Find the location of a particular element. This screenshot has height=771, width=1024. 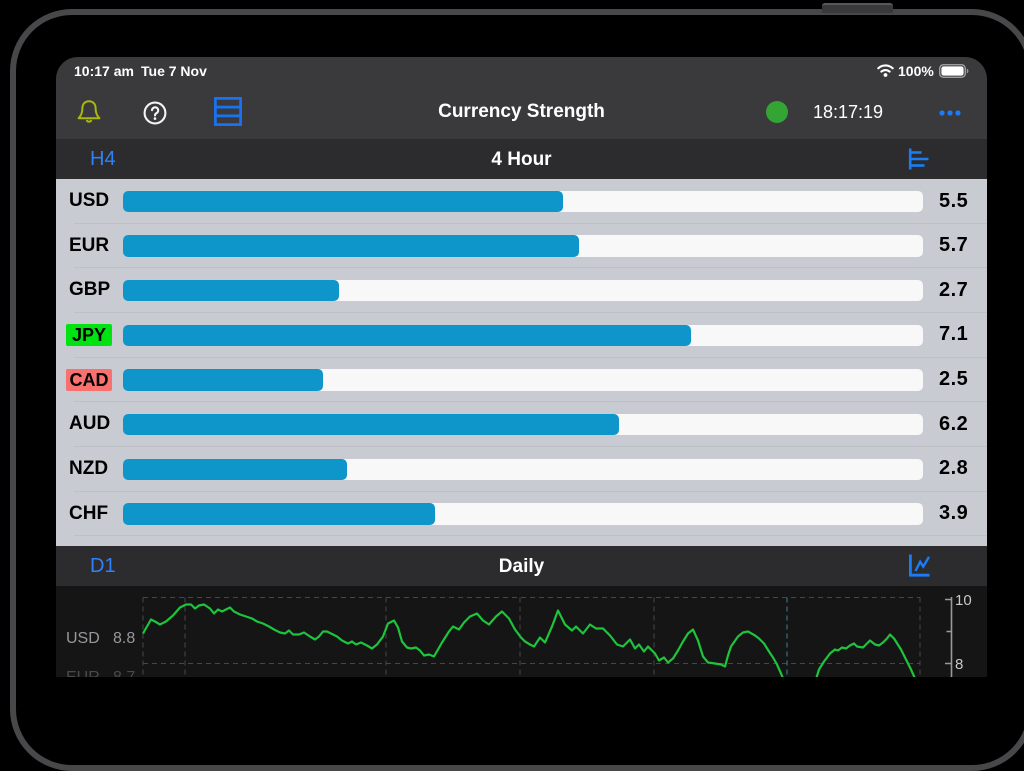

svg-text: EUR is located at coordinates (83, 673).